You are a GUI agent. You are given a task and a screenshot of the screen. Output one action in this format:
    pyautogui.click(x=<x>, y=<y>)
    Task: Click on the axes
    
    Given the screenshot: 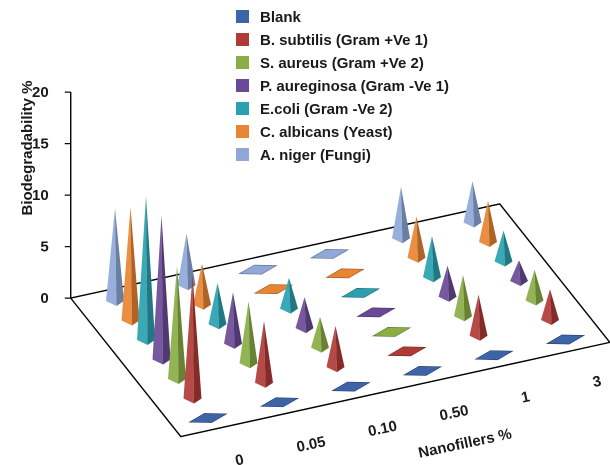 What is the action you would take?
    pyautogui.click(x=68, y=195)
    